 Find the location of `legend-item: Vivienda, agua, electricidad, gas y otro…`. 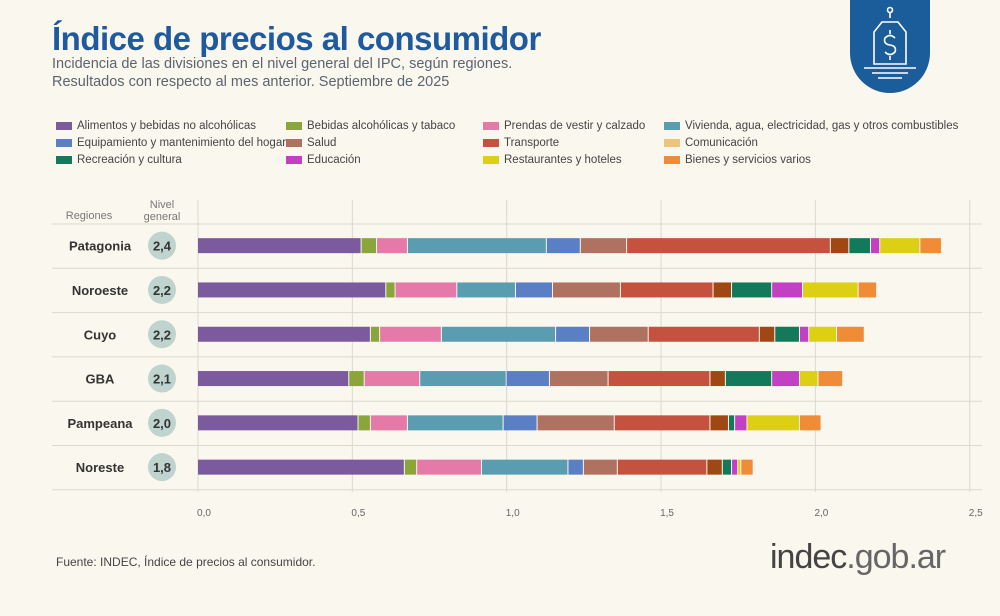

legend-item: Vivienda, agua, electricidad, gas y otro… is located at coordinates (811, 126).